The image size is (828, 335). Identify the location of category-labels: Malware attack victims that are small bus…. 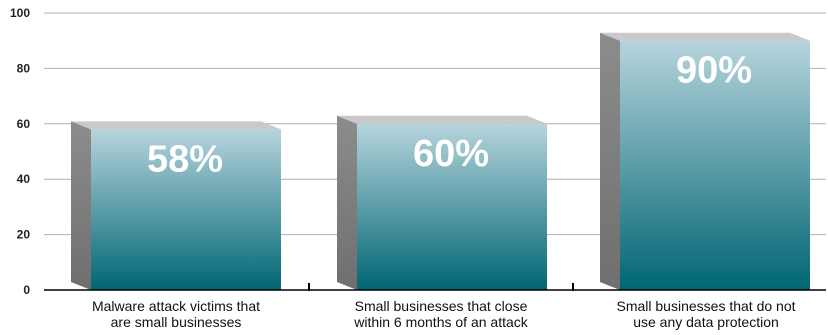
(444, 314).